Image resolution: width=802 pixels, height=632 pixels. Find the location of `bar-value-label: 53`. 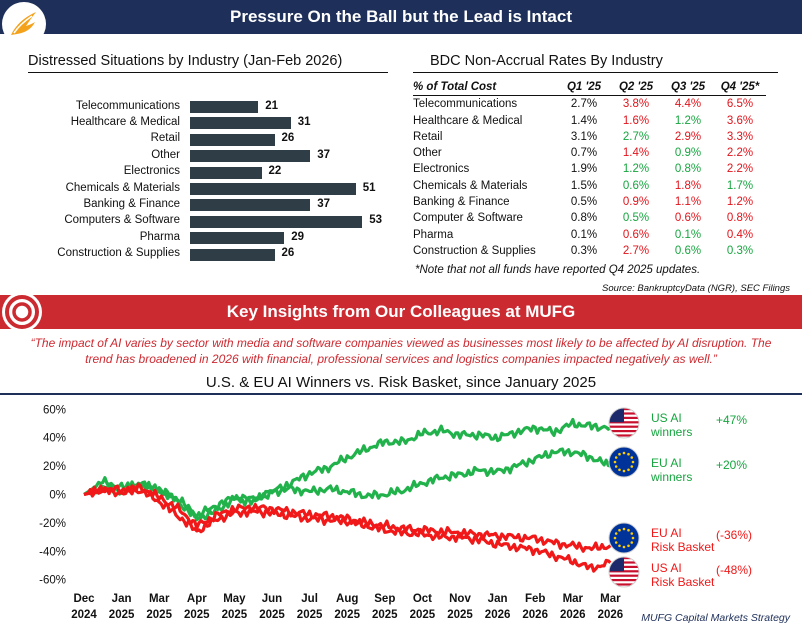

bar-value-label: 53 is located at coordinates (376, 220).